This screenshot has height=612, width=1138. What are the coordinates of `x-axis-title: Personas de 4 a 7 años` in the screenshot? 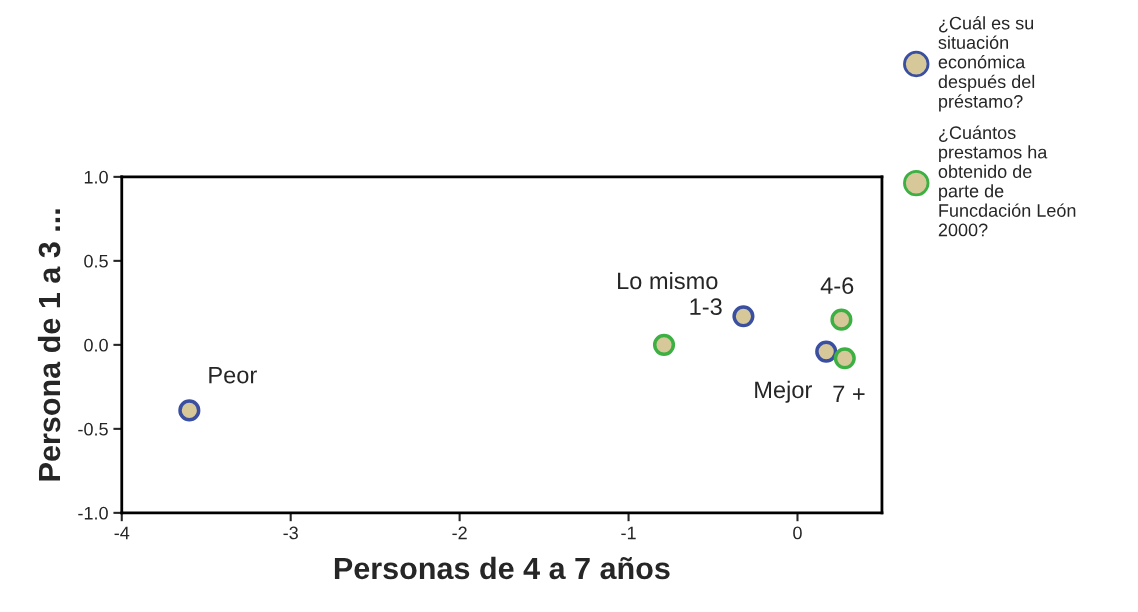 It's located at (502, 568).